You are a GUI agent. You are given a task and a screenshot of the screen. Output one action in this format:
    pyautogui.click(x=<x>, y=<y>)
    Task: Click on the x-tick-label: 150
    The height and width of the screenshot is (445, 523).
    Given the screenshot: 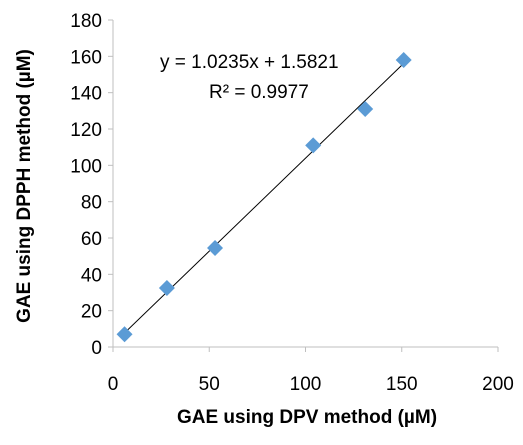 What is the action you would take?
    pyautogui.click(x=402, y=384)
    